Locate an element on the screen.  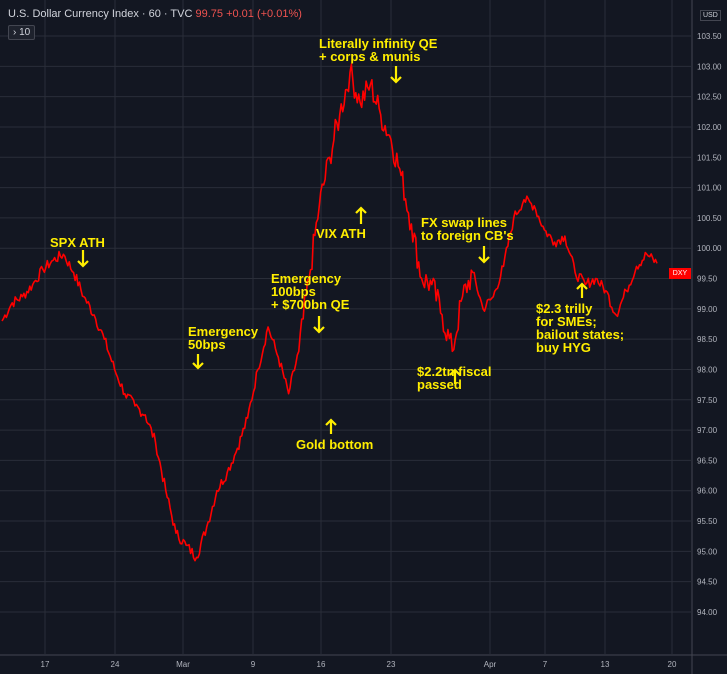
y-tick-label: 98.50 is located at coordinates (707, 339).